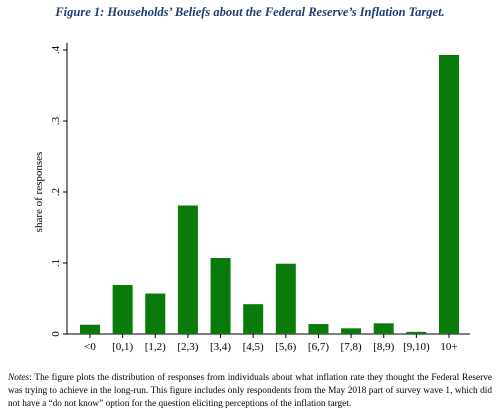 Image resolution: width=500 pixels, height=419 pixels. Describe the element at coordinates (56, 334) in the screenshot. I see `y-tick-label: 0` at that location.